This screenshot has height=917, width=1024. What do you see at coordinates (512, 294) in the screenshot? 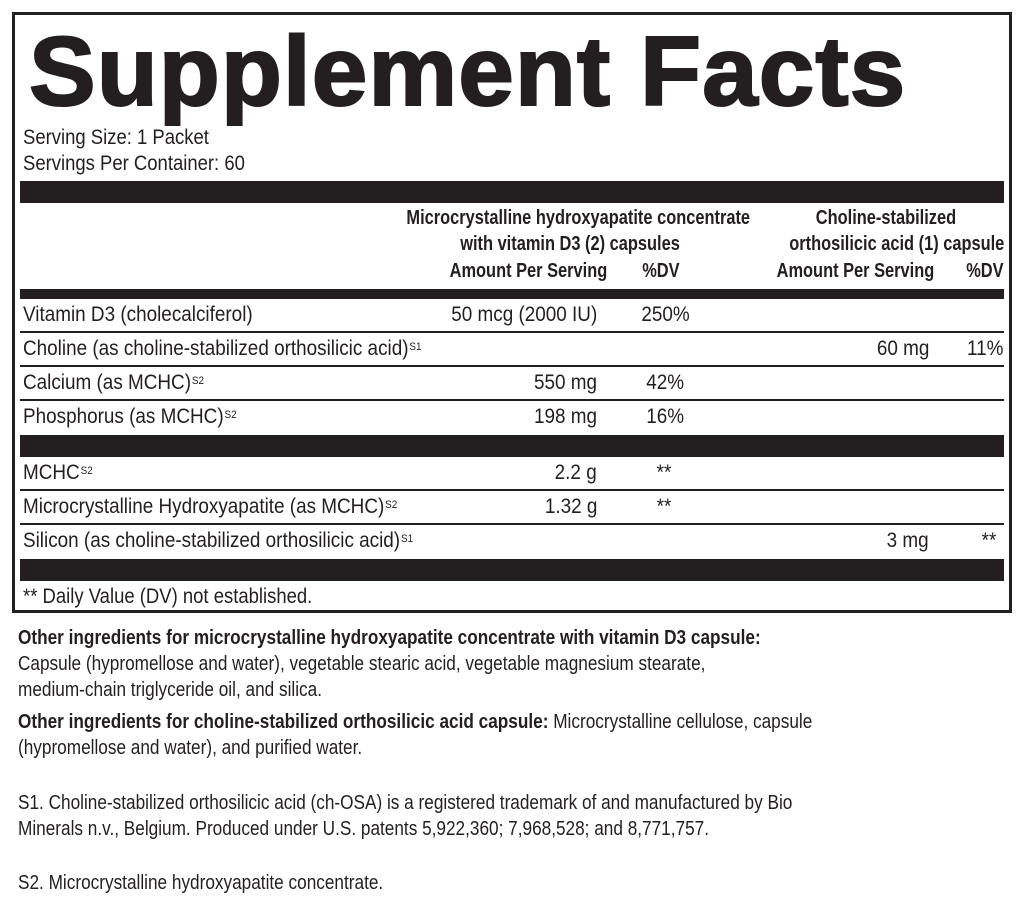
I see `thick-divider-header` at bounding box center [512, 294].